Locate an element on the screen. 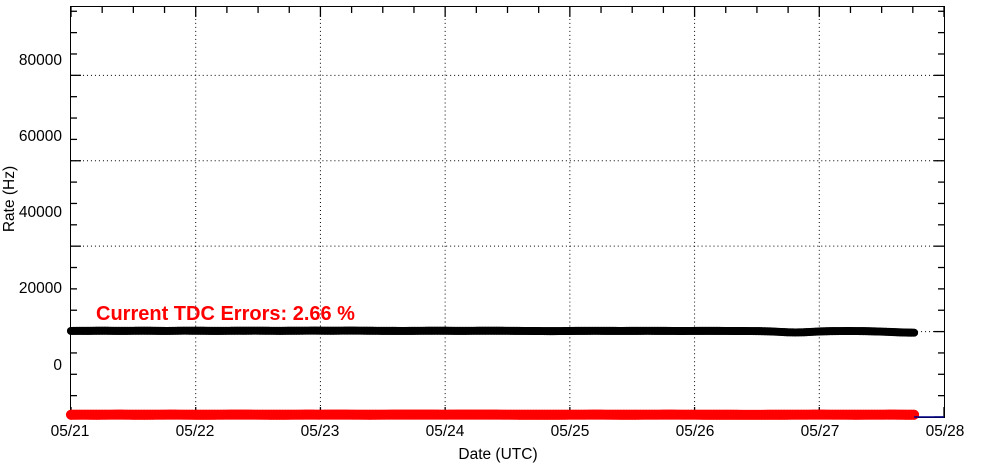 The width and height of the screenshot is (996, 472). x-tick-label: 05/26 is located at coordinates (695, 431).